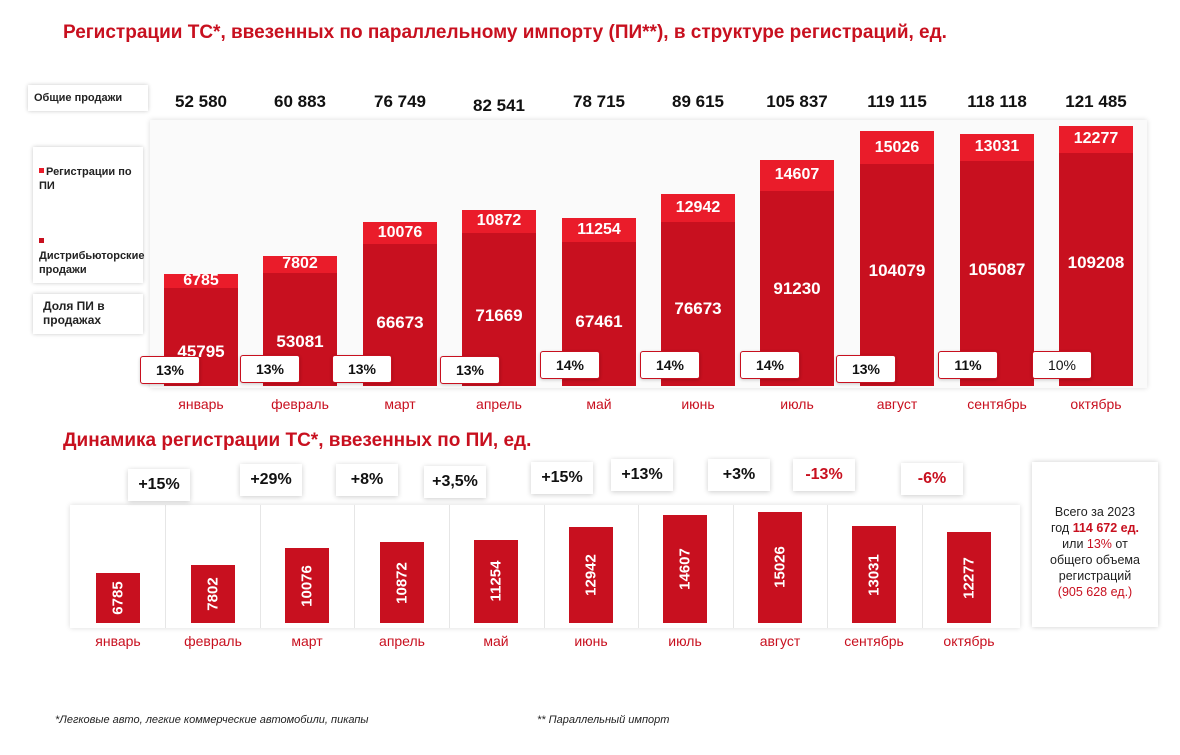 This screenshot has width=1180, height=755. Describe the element at coordinates (797, 289) in the screenshot. I see `bar-distributor-label: 91230` at that location.